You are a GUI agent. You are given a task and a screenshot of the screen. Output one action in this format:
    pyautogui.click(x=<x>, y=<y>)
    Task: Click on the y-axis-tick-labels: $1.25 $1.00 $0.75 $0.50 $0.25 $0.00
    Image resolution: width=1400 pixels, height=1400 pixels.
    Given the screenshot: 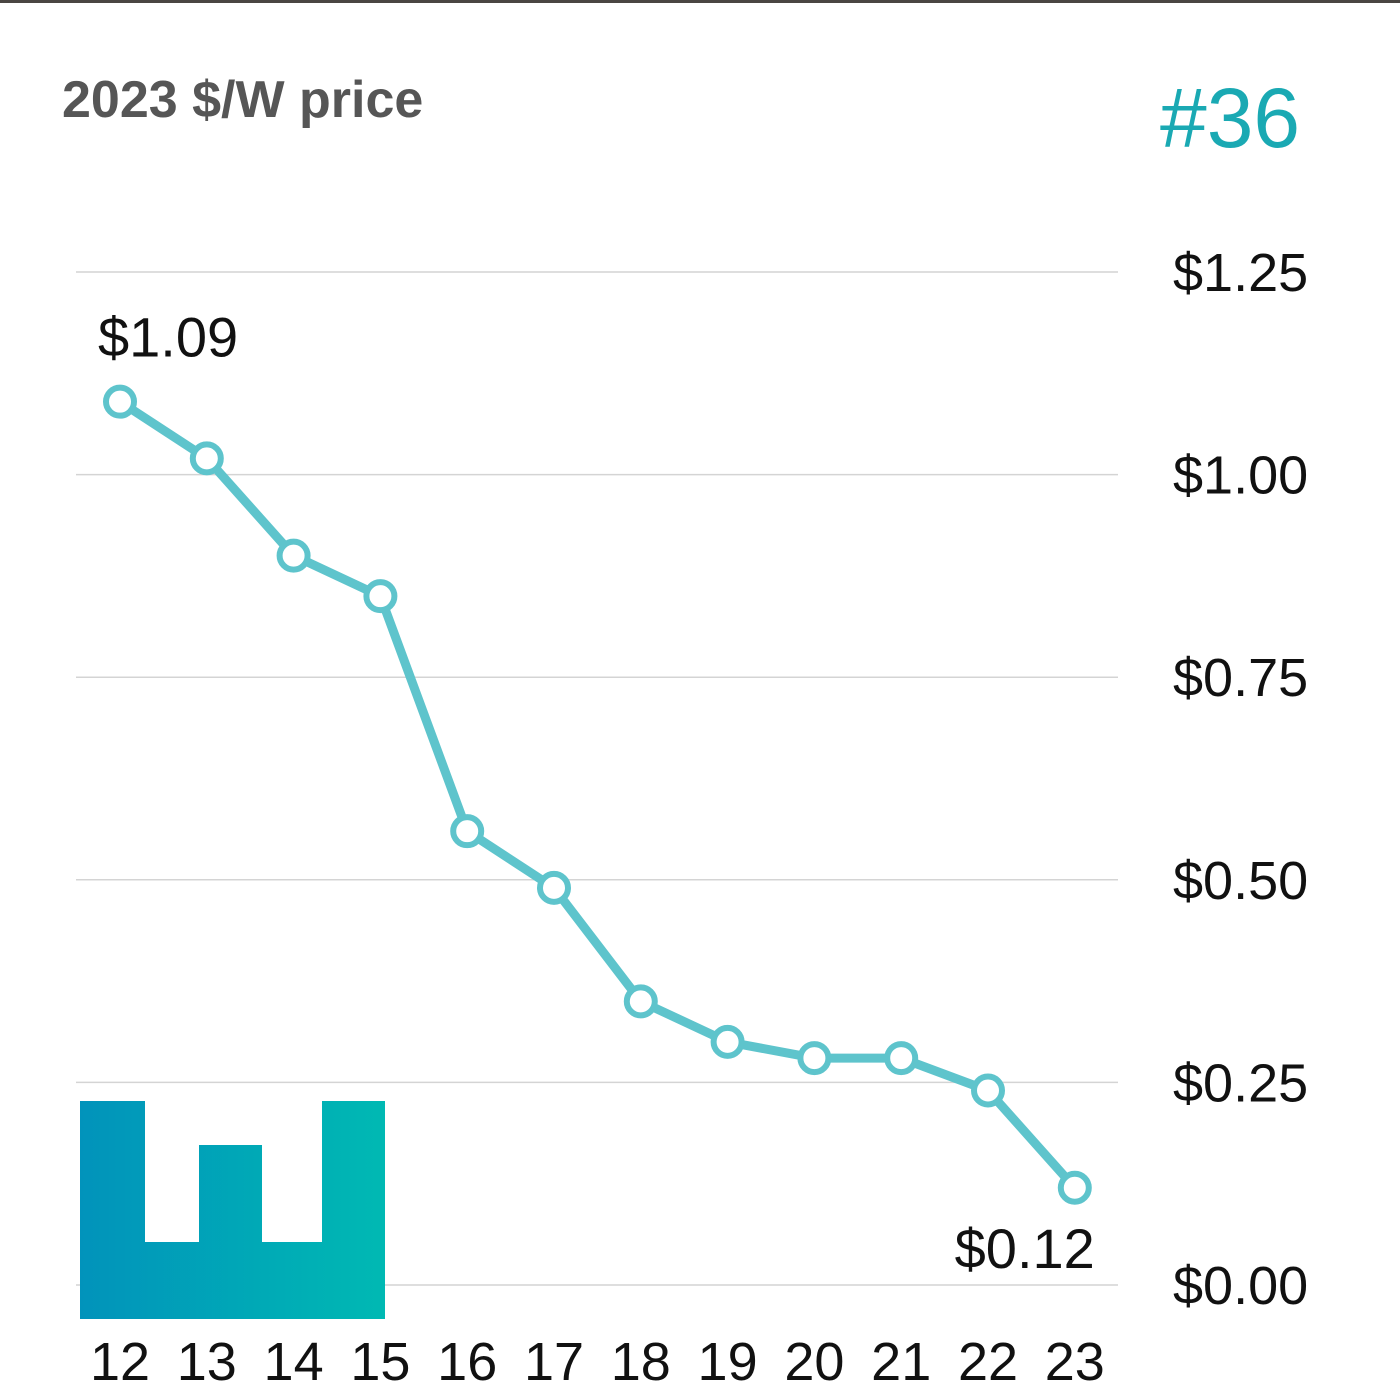 What is the action you would take?
    pyautogui.click(x=1240, y=779)
    